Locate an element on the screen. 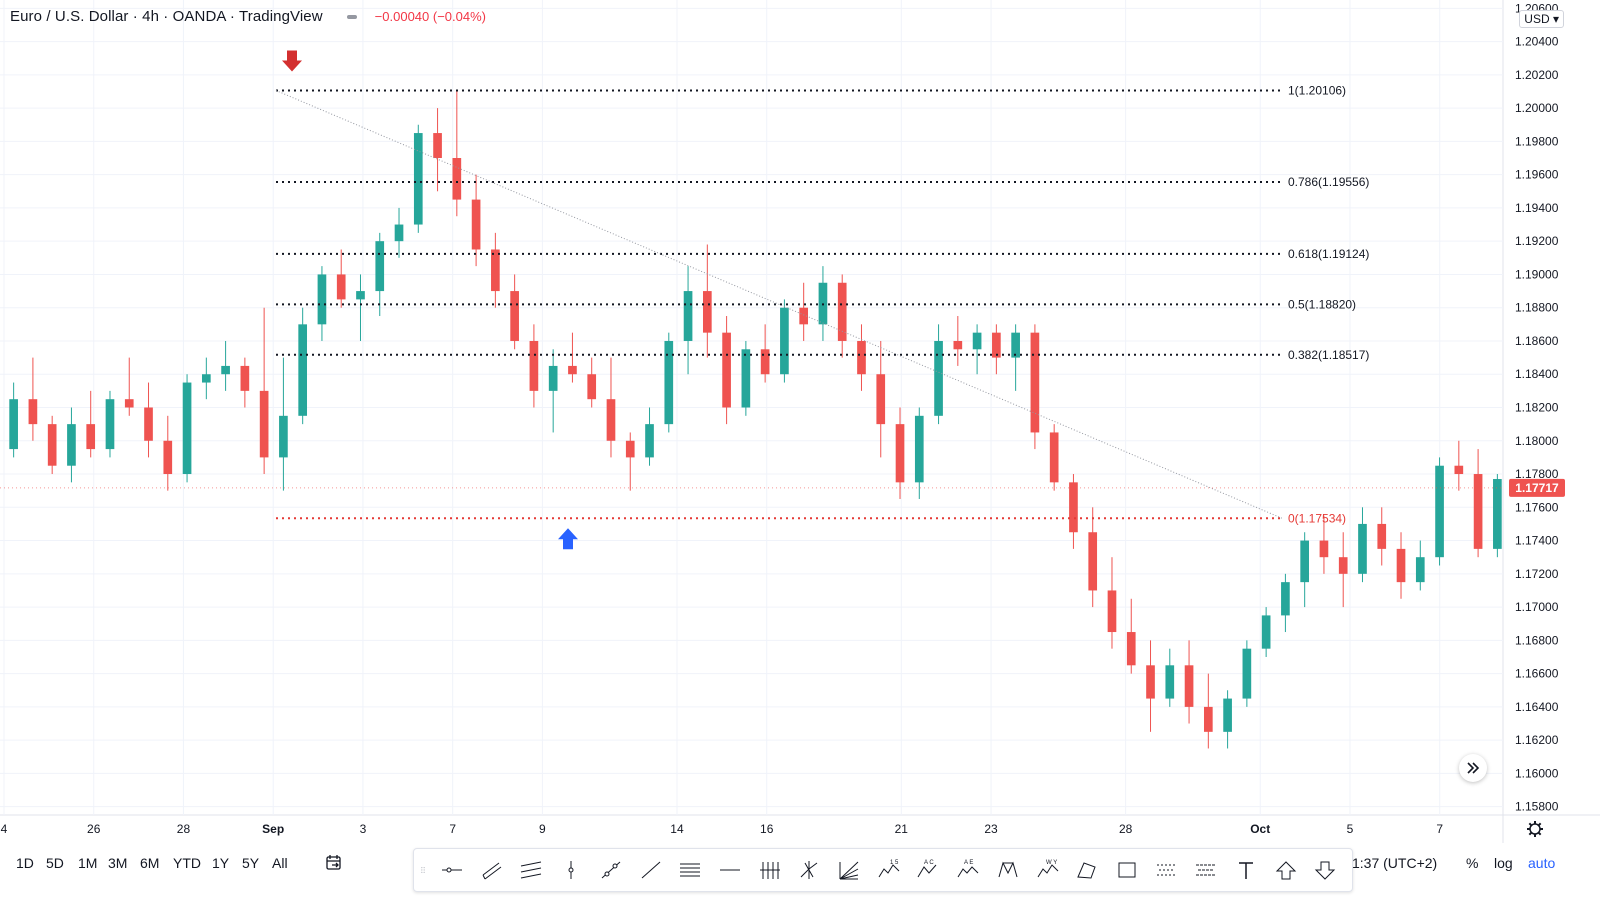 The image size is (1600, 900). arrow-up-icon is located at coordinates (1285, 870).